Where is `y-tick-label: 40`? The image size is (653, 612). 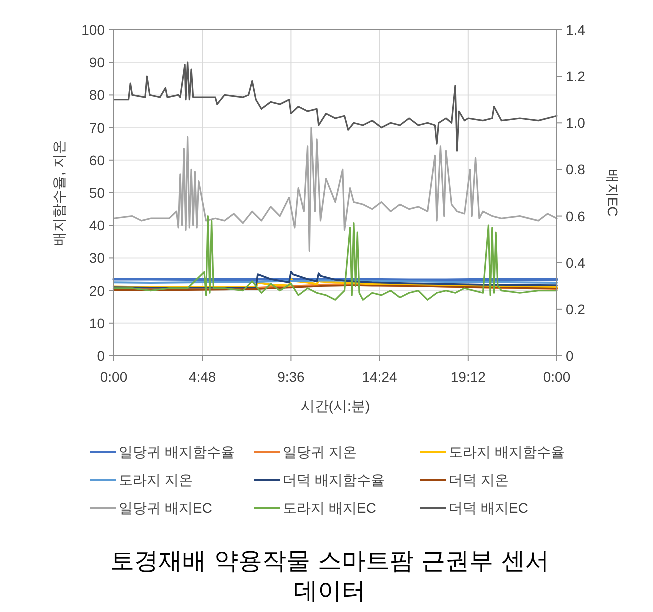 y-tick-label: 40 is located at coordinates (97, 226).